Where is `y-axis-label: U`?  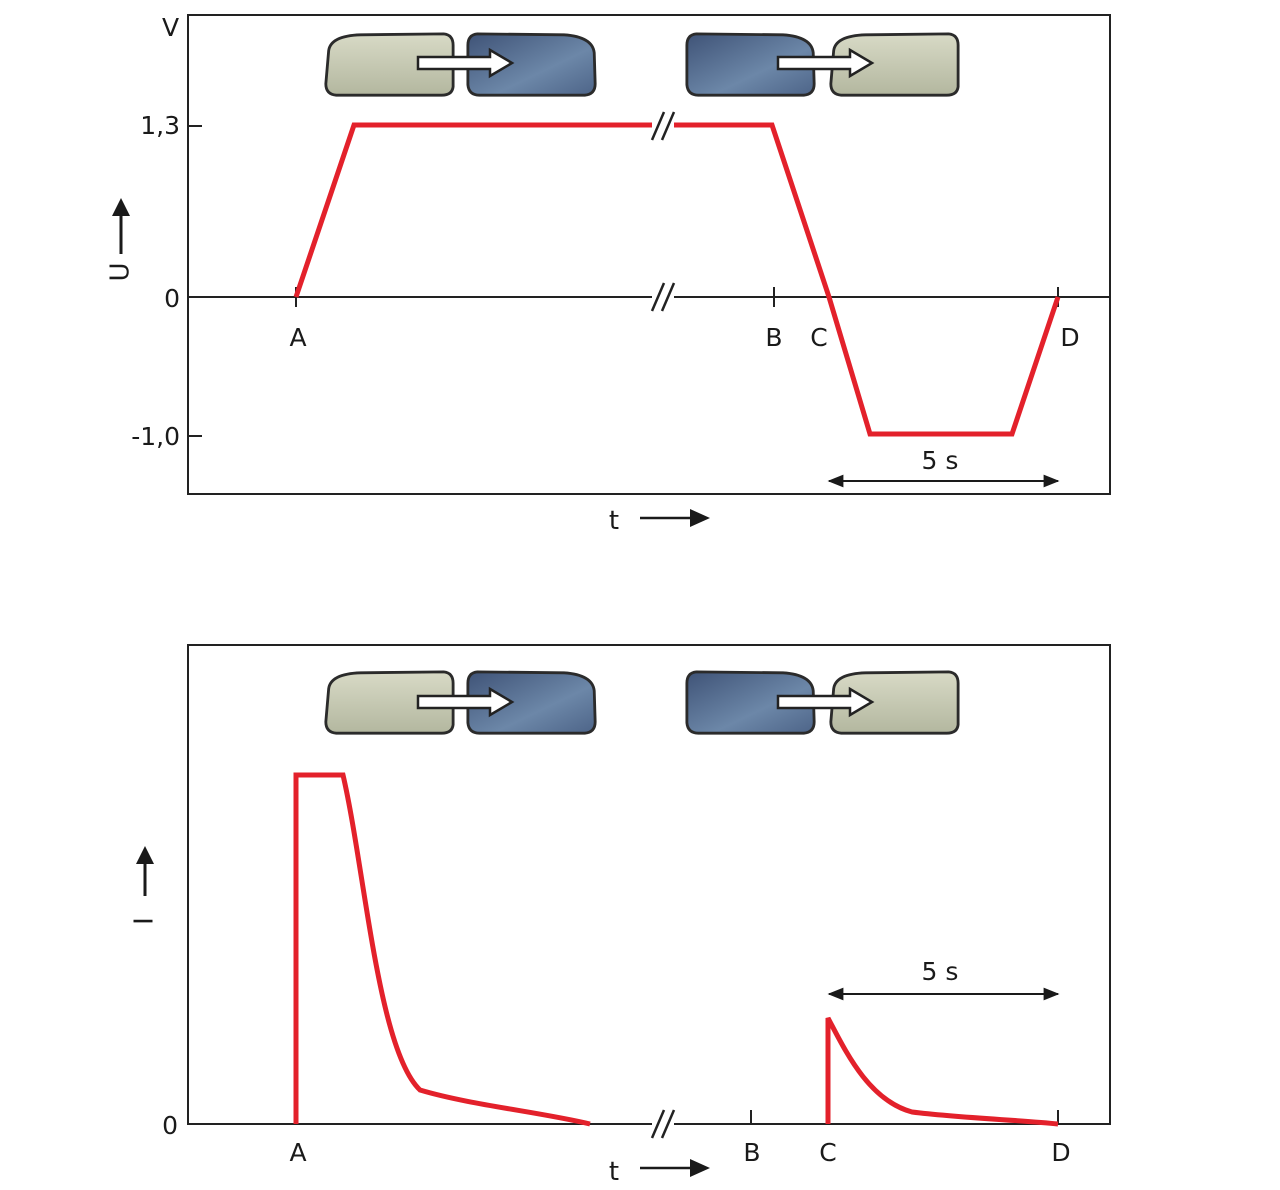
y-axis-label: U is located at coordinates (121, 271).